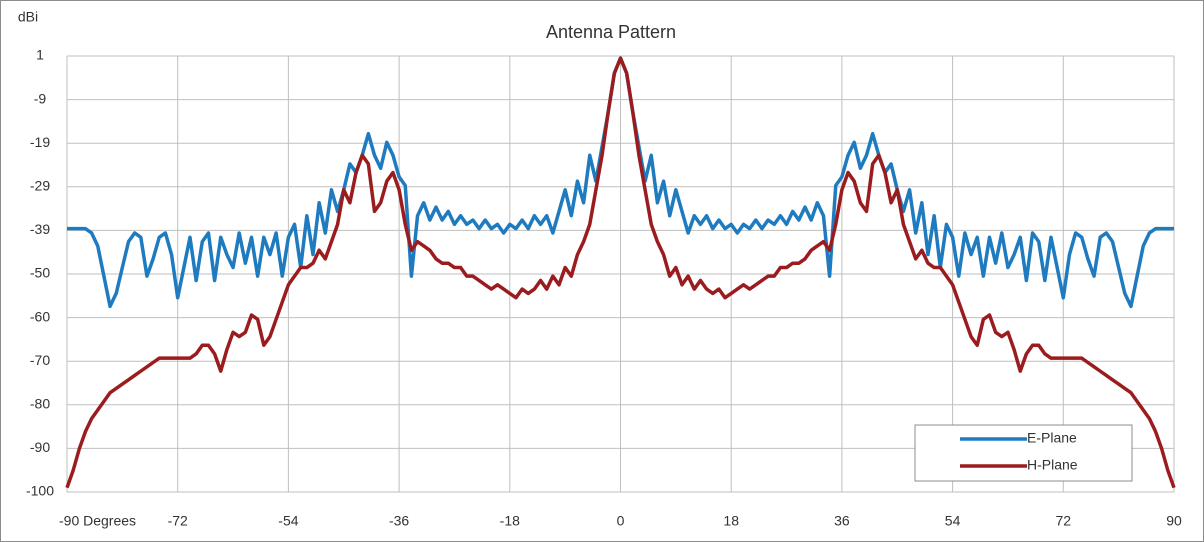  I want to click on legend-label: E-Plane, so click(1052, 438).